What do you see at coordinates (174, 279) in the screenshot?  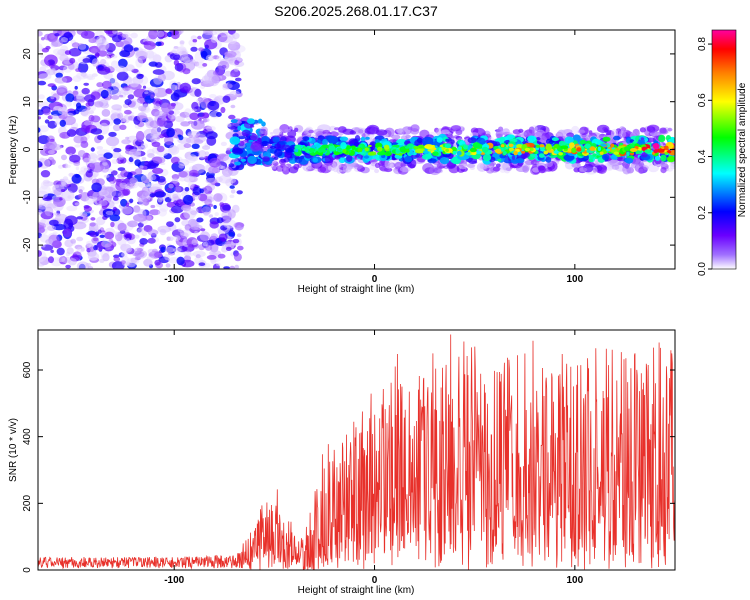 I see `x-tick-label: -100` at bounding box center [174, 279].